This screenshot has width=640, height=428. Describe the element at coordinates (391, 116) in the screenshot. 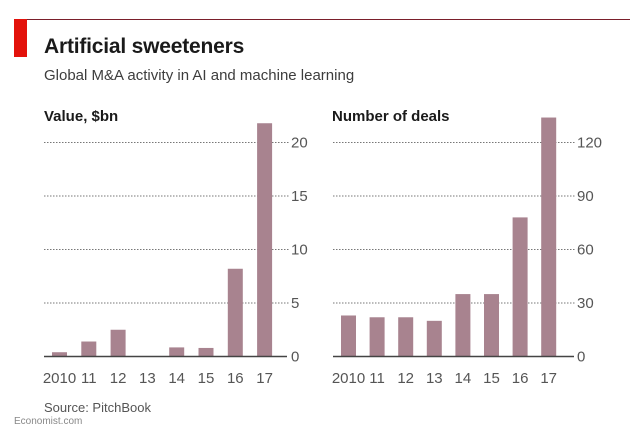

I see `panel-title-deals: Number of deals` at that location.